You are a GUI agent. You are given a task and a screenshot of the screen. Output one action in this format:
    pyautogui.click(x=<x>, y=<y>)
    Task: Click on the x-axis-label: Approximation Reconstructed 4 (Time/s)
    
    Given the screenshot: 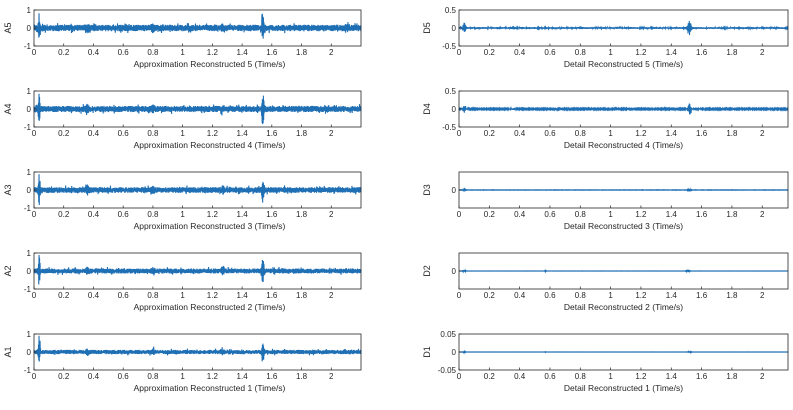 What is the action you would take?
    pyautogui.click(x=210, y=145)
    